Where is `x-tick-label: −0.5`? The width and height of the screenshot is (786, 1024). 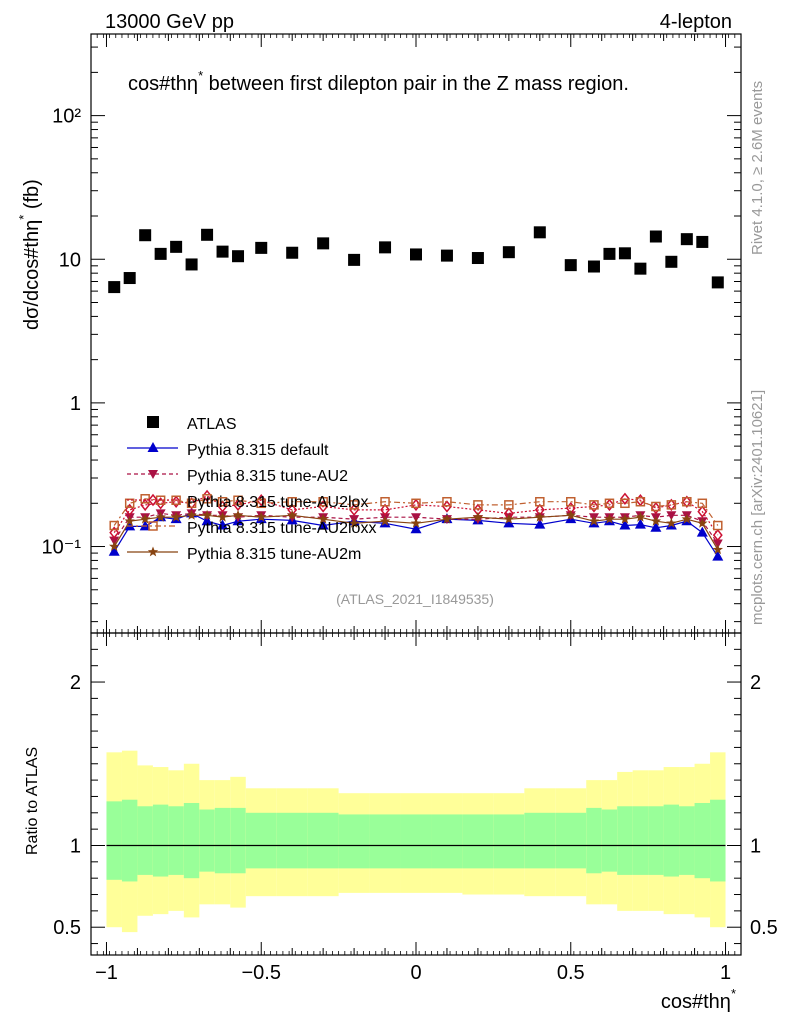 x-tick-label: −0.5 is located at coordinates (260, 973).